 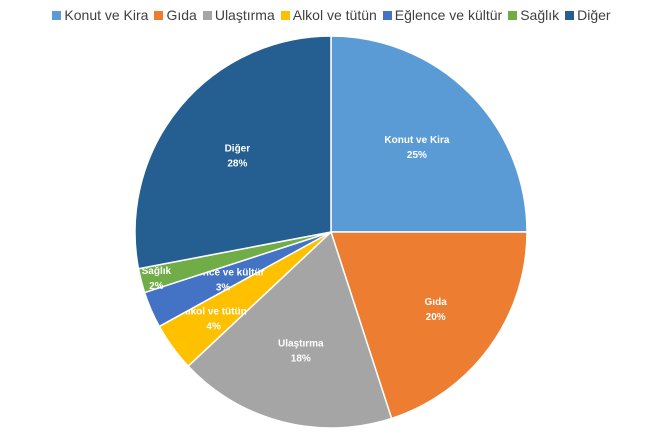 What do you see at coordinates (181, 15) in the screenshot?
I see `legend-label: Gıda` at bounding box center [181, 15].